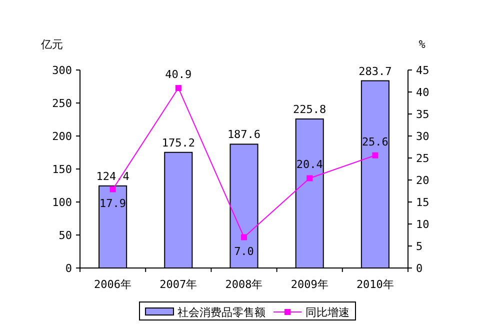 This screenshot has width=495, height=329. Describe the element at coordinates (51, 44) in the screenshot. I see `y-axis-title: 亿元` at that location.